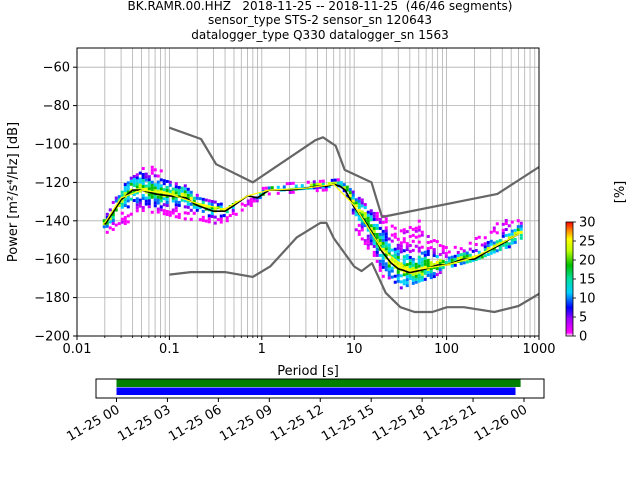 The image size is (640, 480). I want to click on y-tick-label: −60, so click(56, 68).